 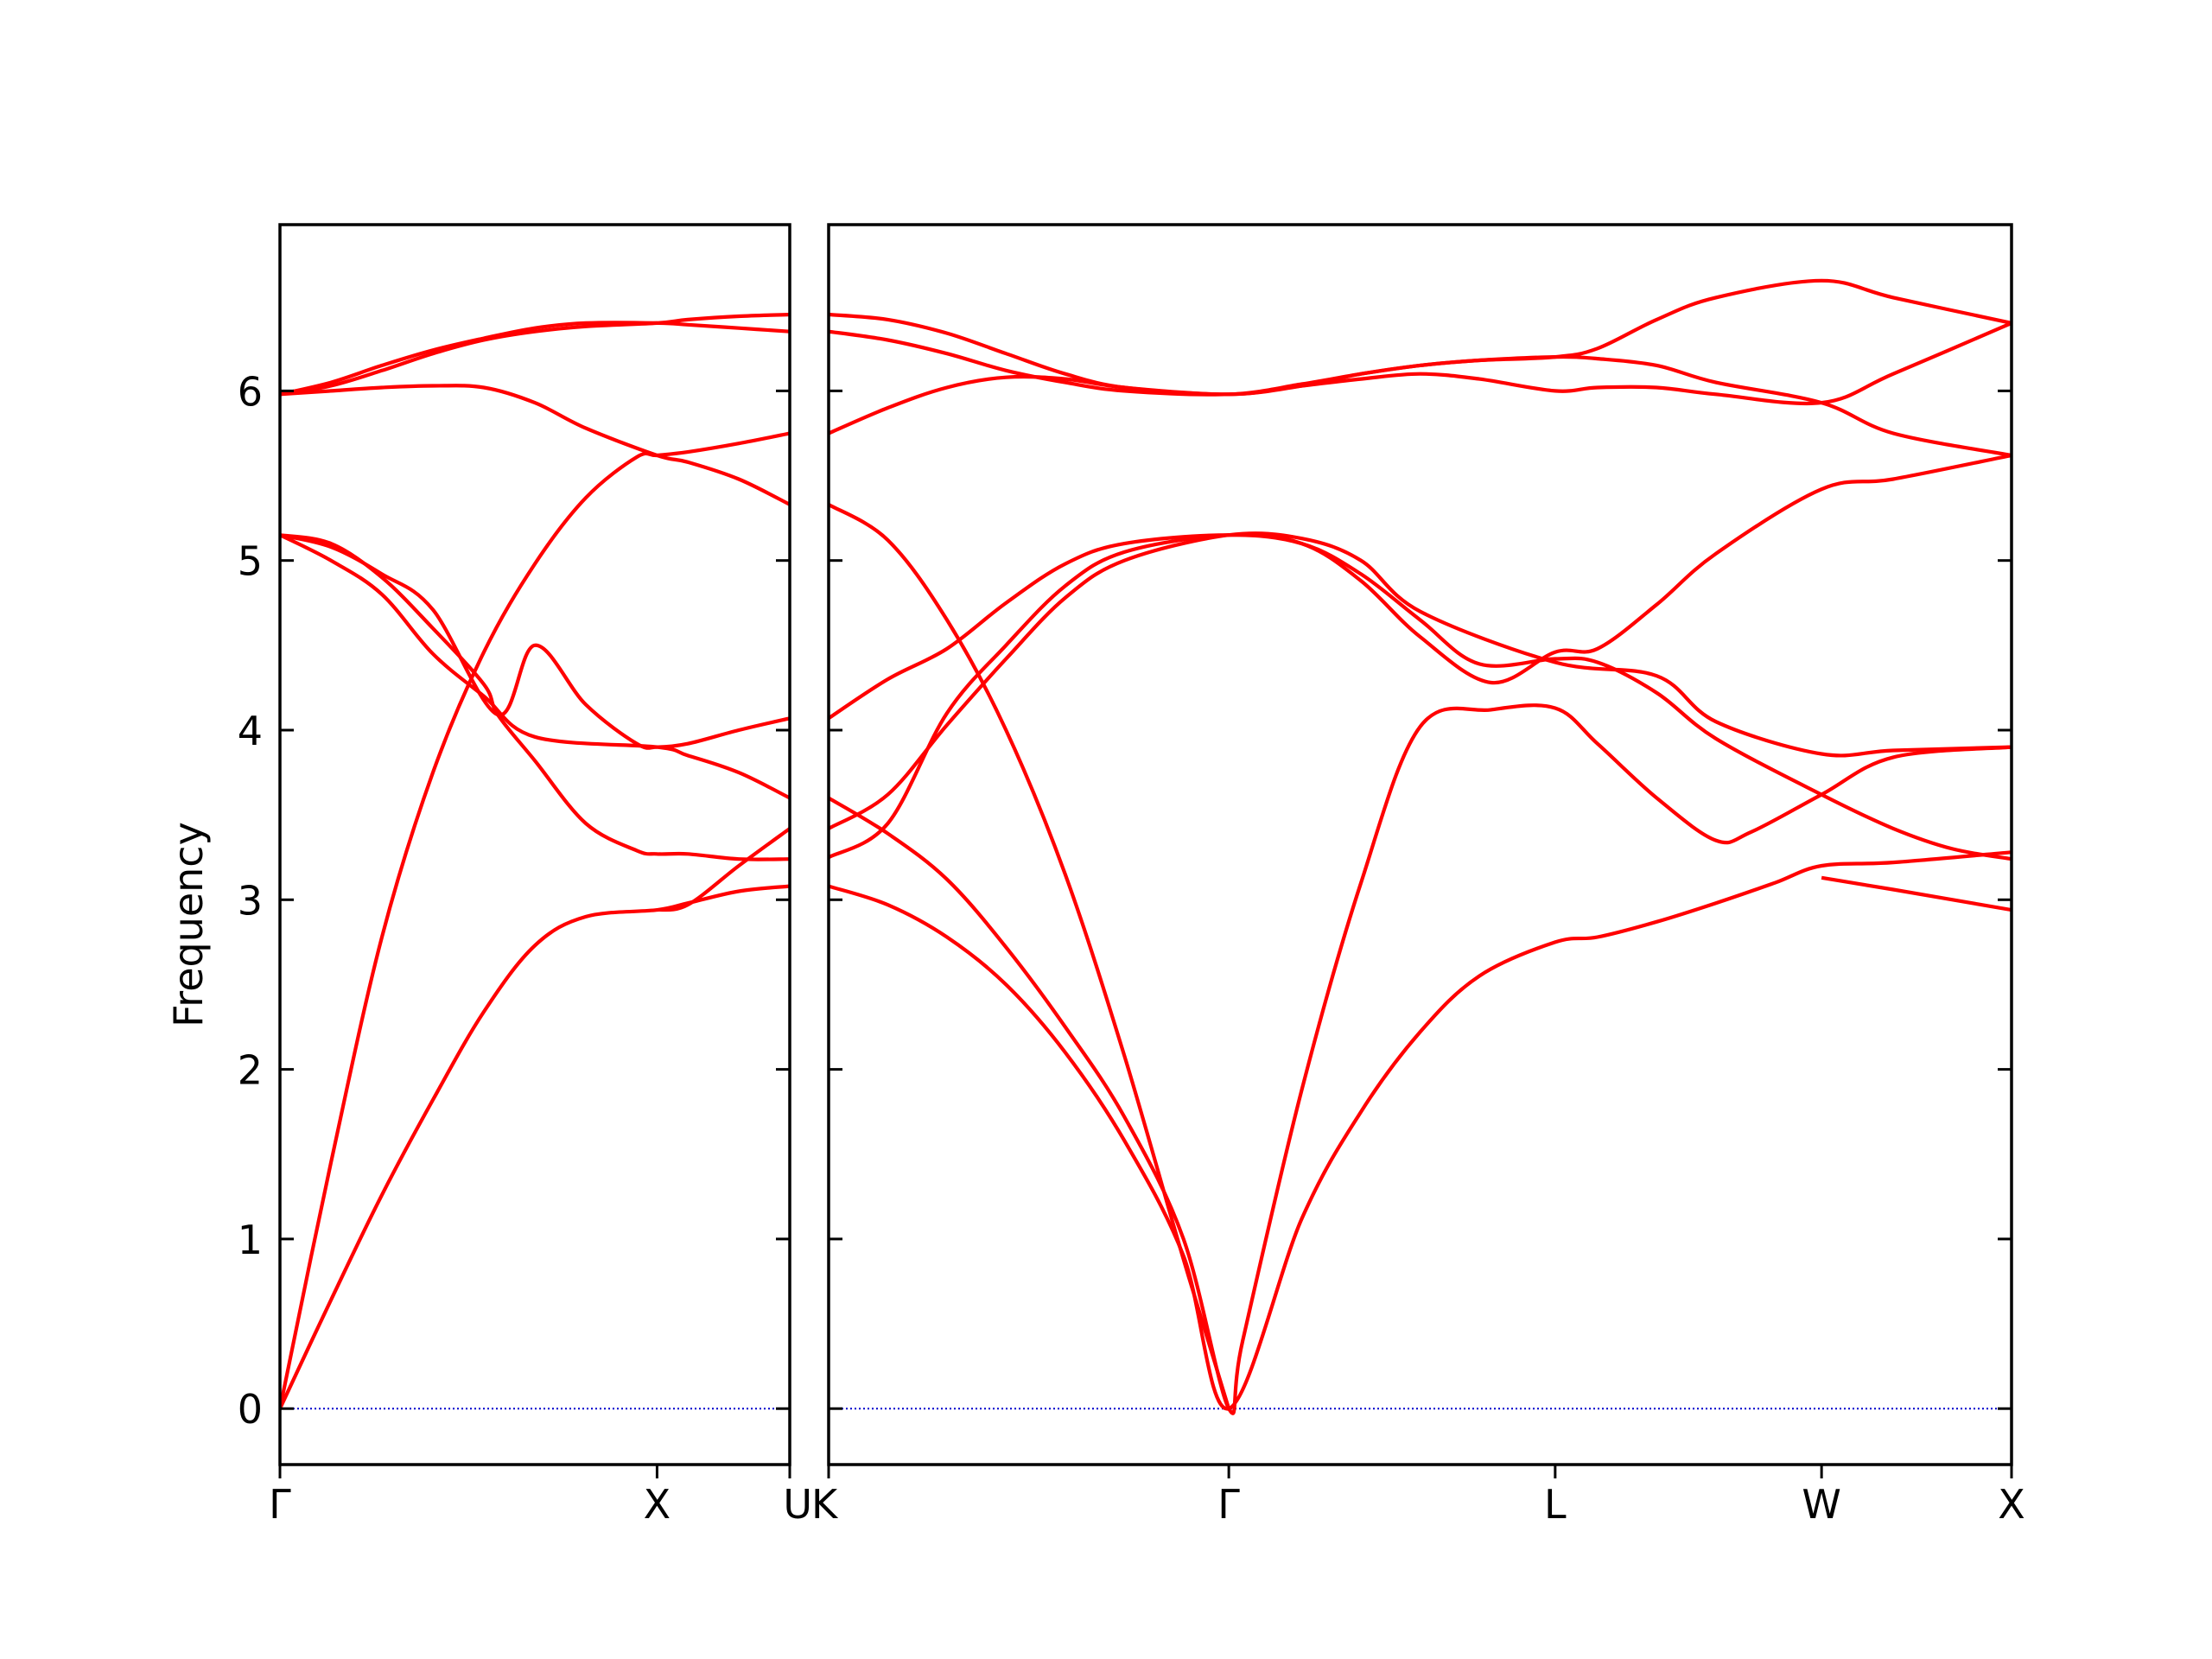 What do you see at coordinates (1228, 1504) in the screenshot?
I see `right-xtick-label-1: Γ` at bounding box center [1228, 1504].